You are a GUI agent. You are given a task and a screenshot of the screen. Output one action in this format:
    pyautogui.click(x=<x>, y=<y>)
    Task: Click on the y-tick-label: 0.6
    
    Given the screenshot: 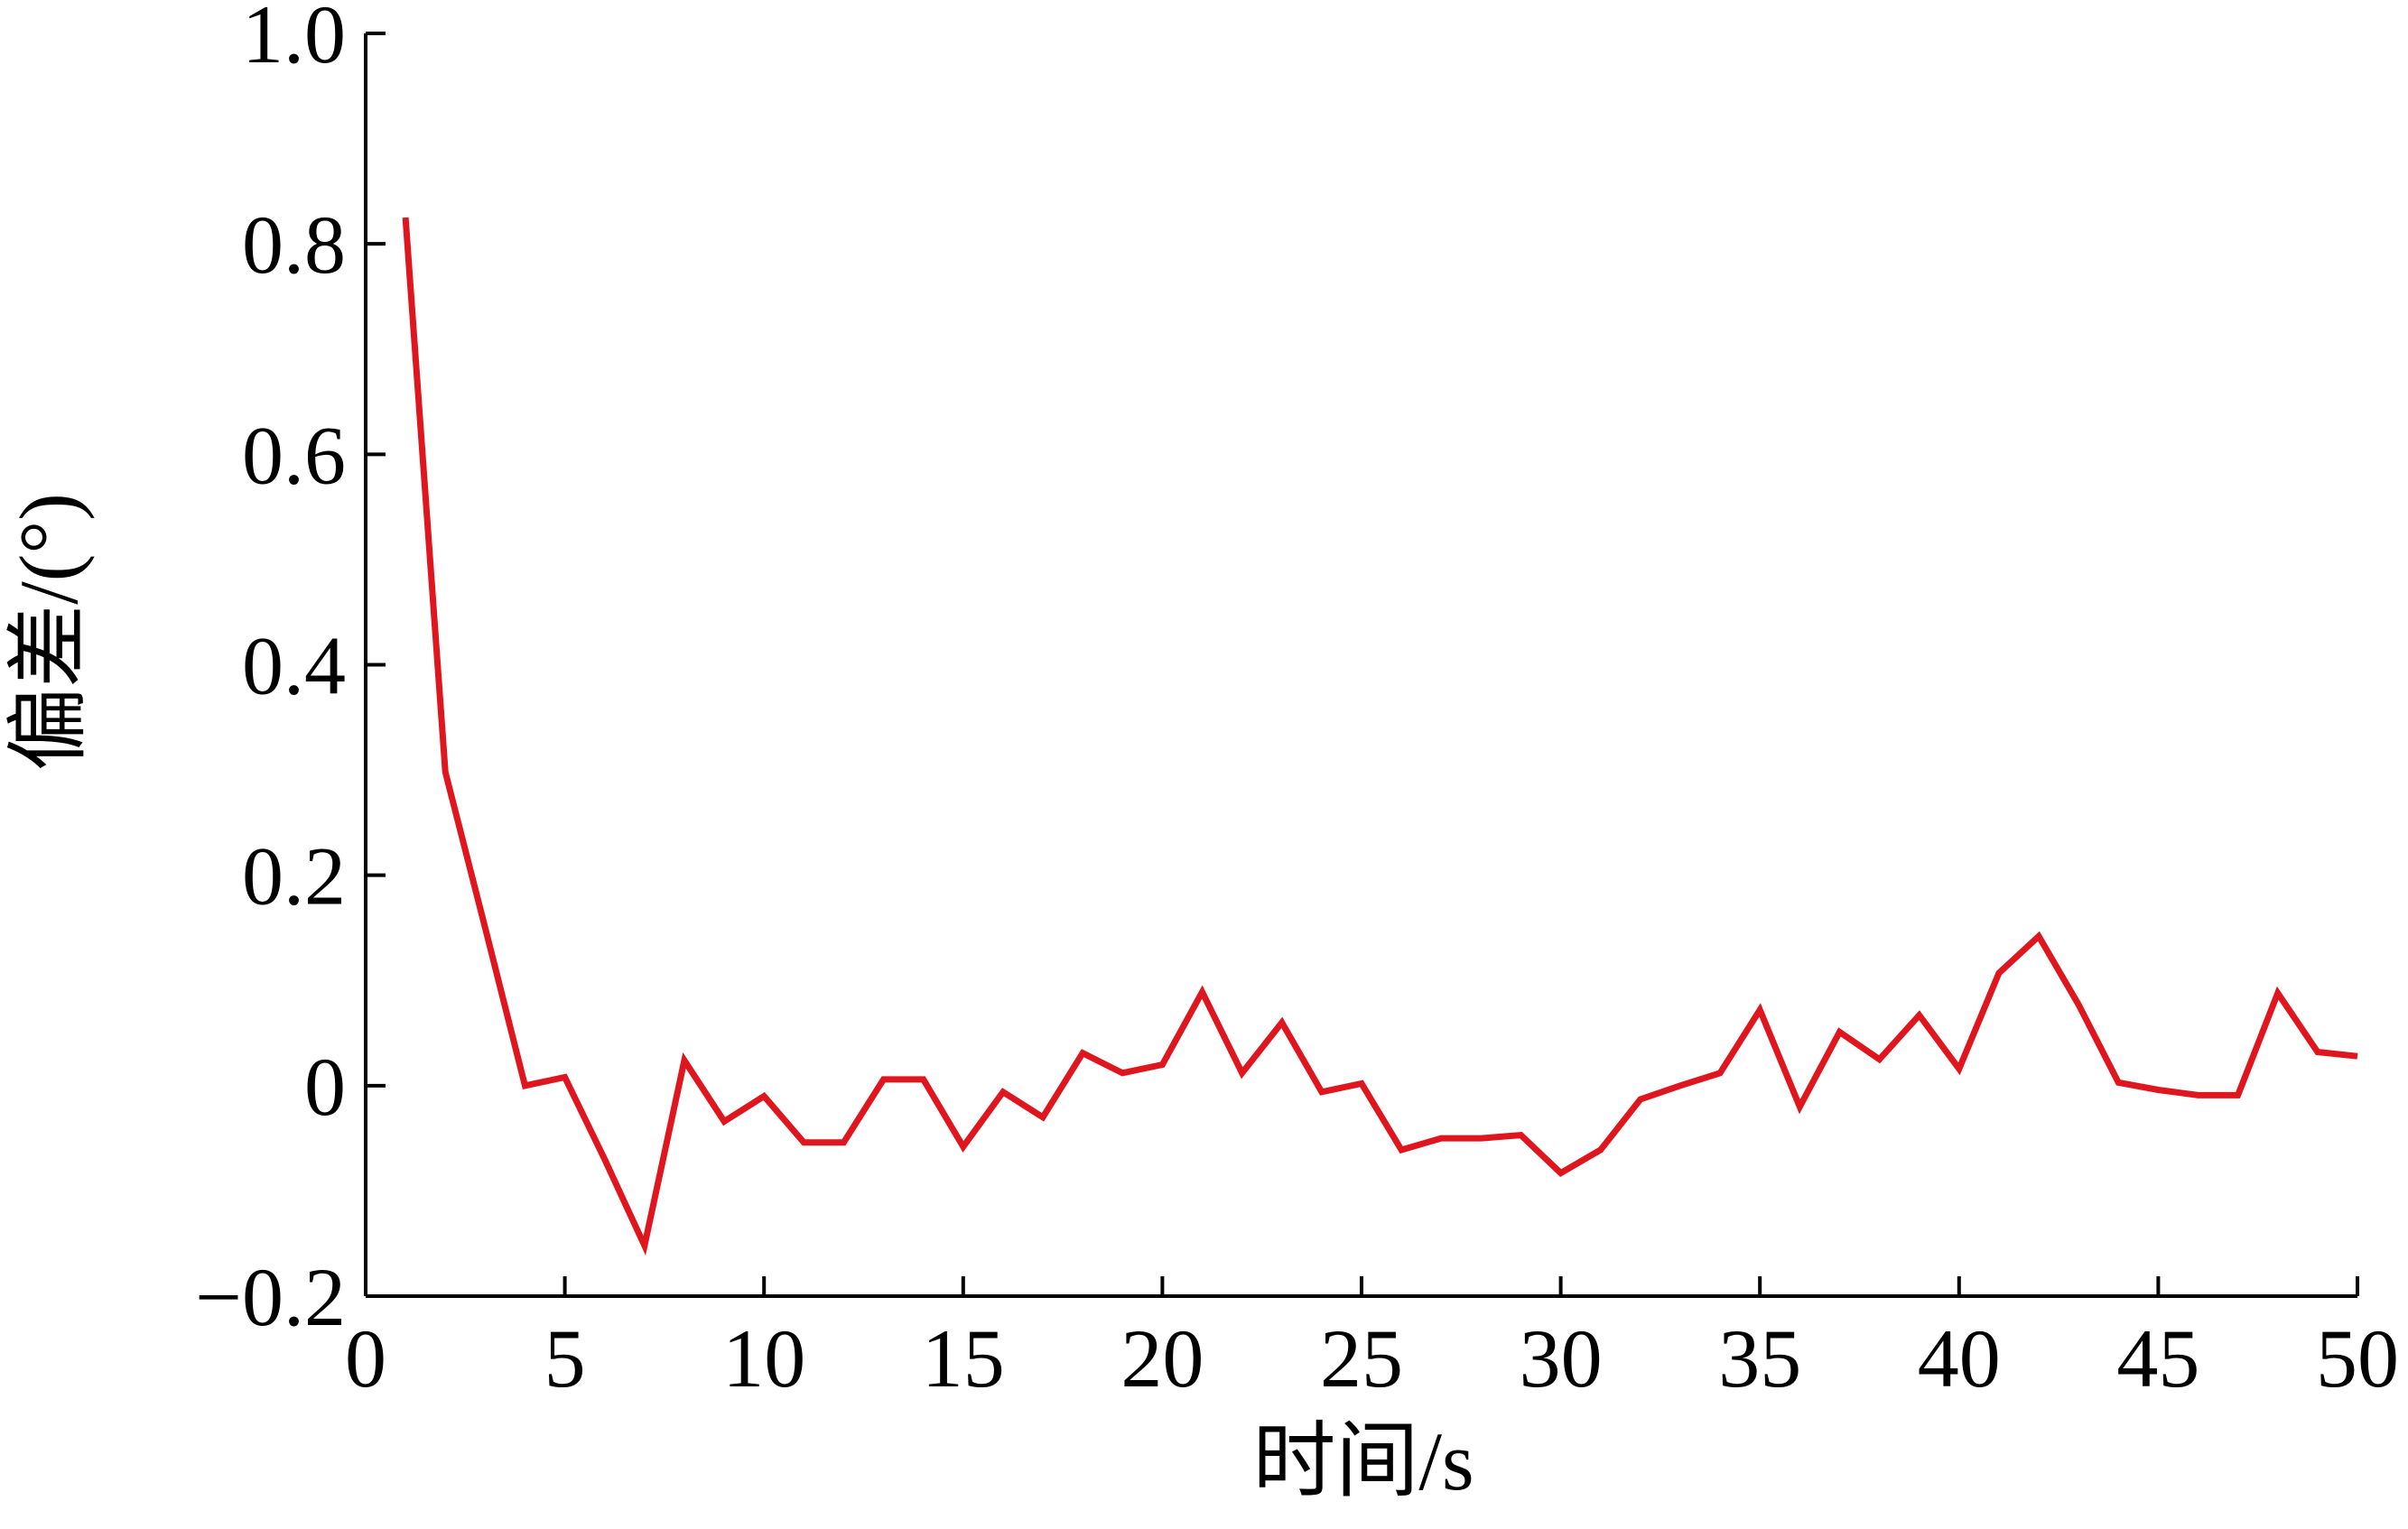 What is the action you would take?
    pyautogui.click(x=294, y=455)
    